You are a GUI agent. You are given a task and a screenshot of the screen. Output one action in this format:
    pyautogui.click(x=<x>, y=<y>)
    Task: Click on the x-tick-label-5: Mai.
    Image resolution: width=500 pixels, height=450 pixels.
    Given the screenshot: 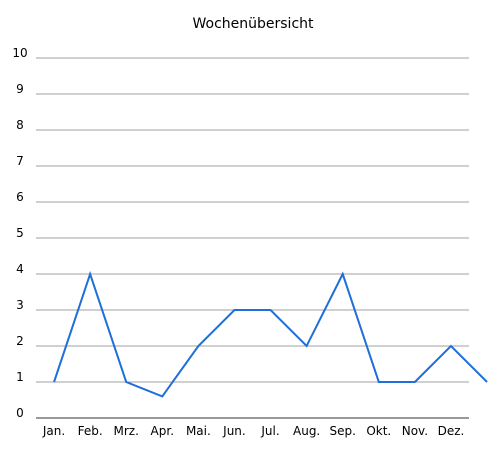 What is the action you would take?
    pyautogui.click(x=198, y=431)
    